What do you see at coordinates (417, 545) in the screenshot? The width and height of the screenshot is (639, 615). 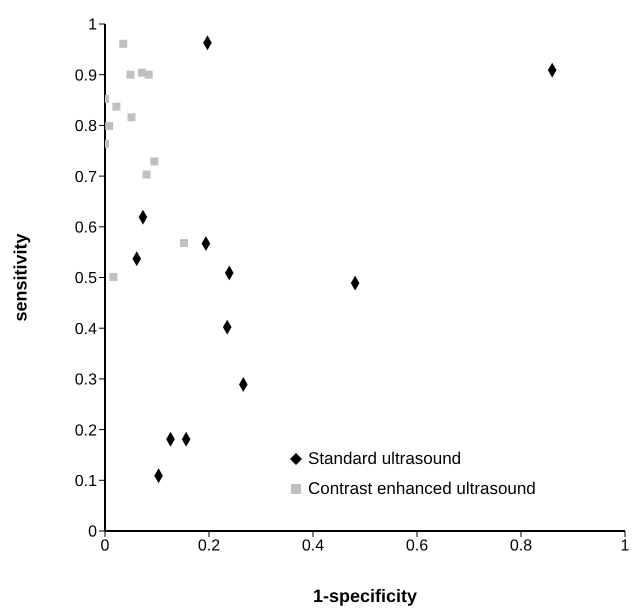 I see `x-tick-label: 0.6` at bounding box center [417, 545].